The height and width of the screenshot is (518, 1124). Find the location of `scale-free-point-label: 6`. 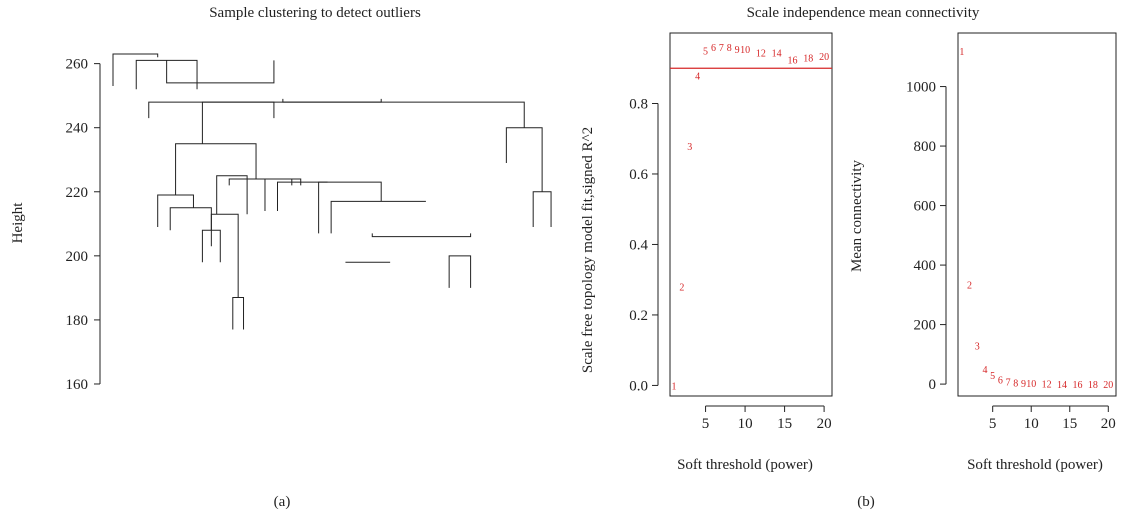

scale-free-point-label: 6 is located at coordinates (713, 48).